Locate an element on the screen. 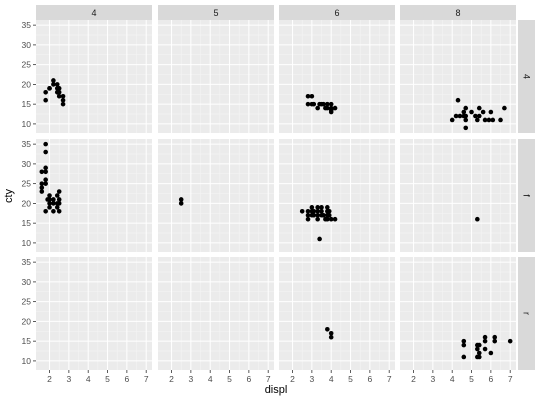  x-axis-title: displ is located at coordinates (276, 390).